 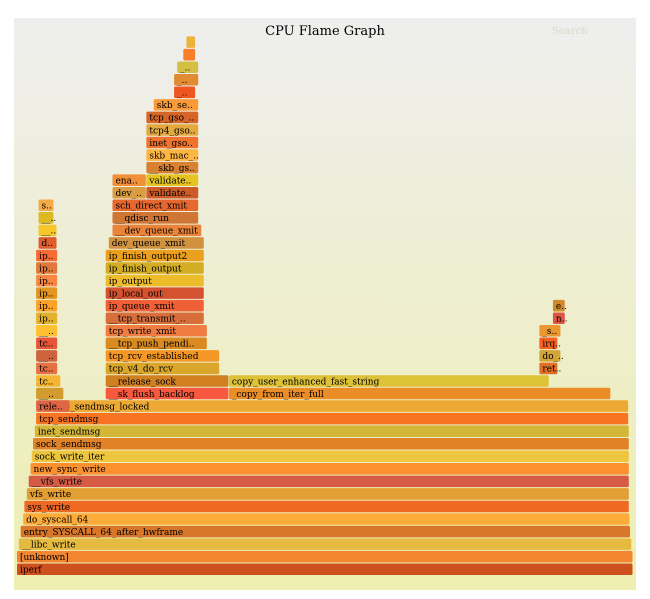 I want to click on flame-frame: ret.., so click(x=550, y=368).